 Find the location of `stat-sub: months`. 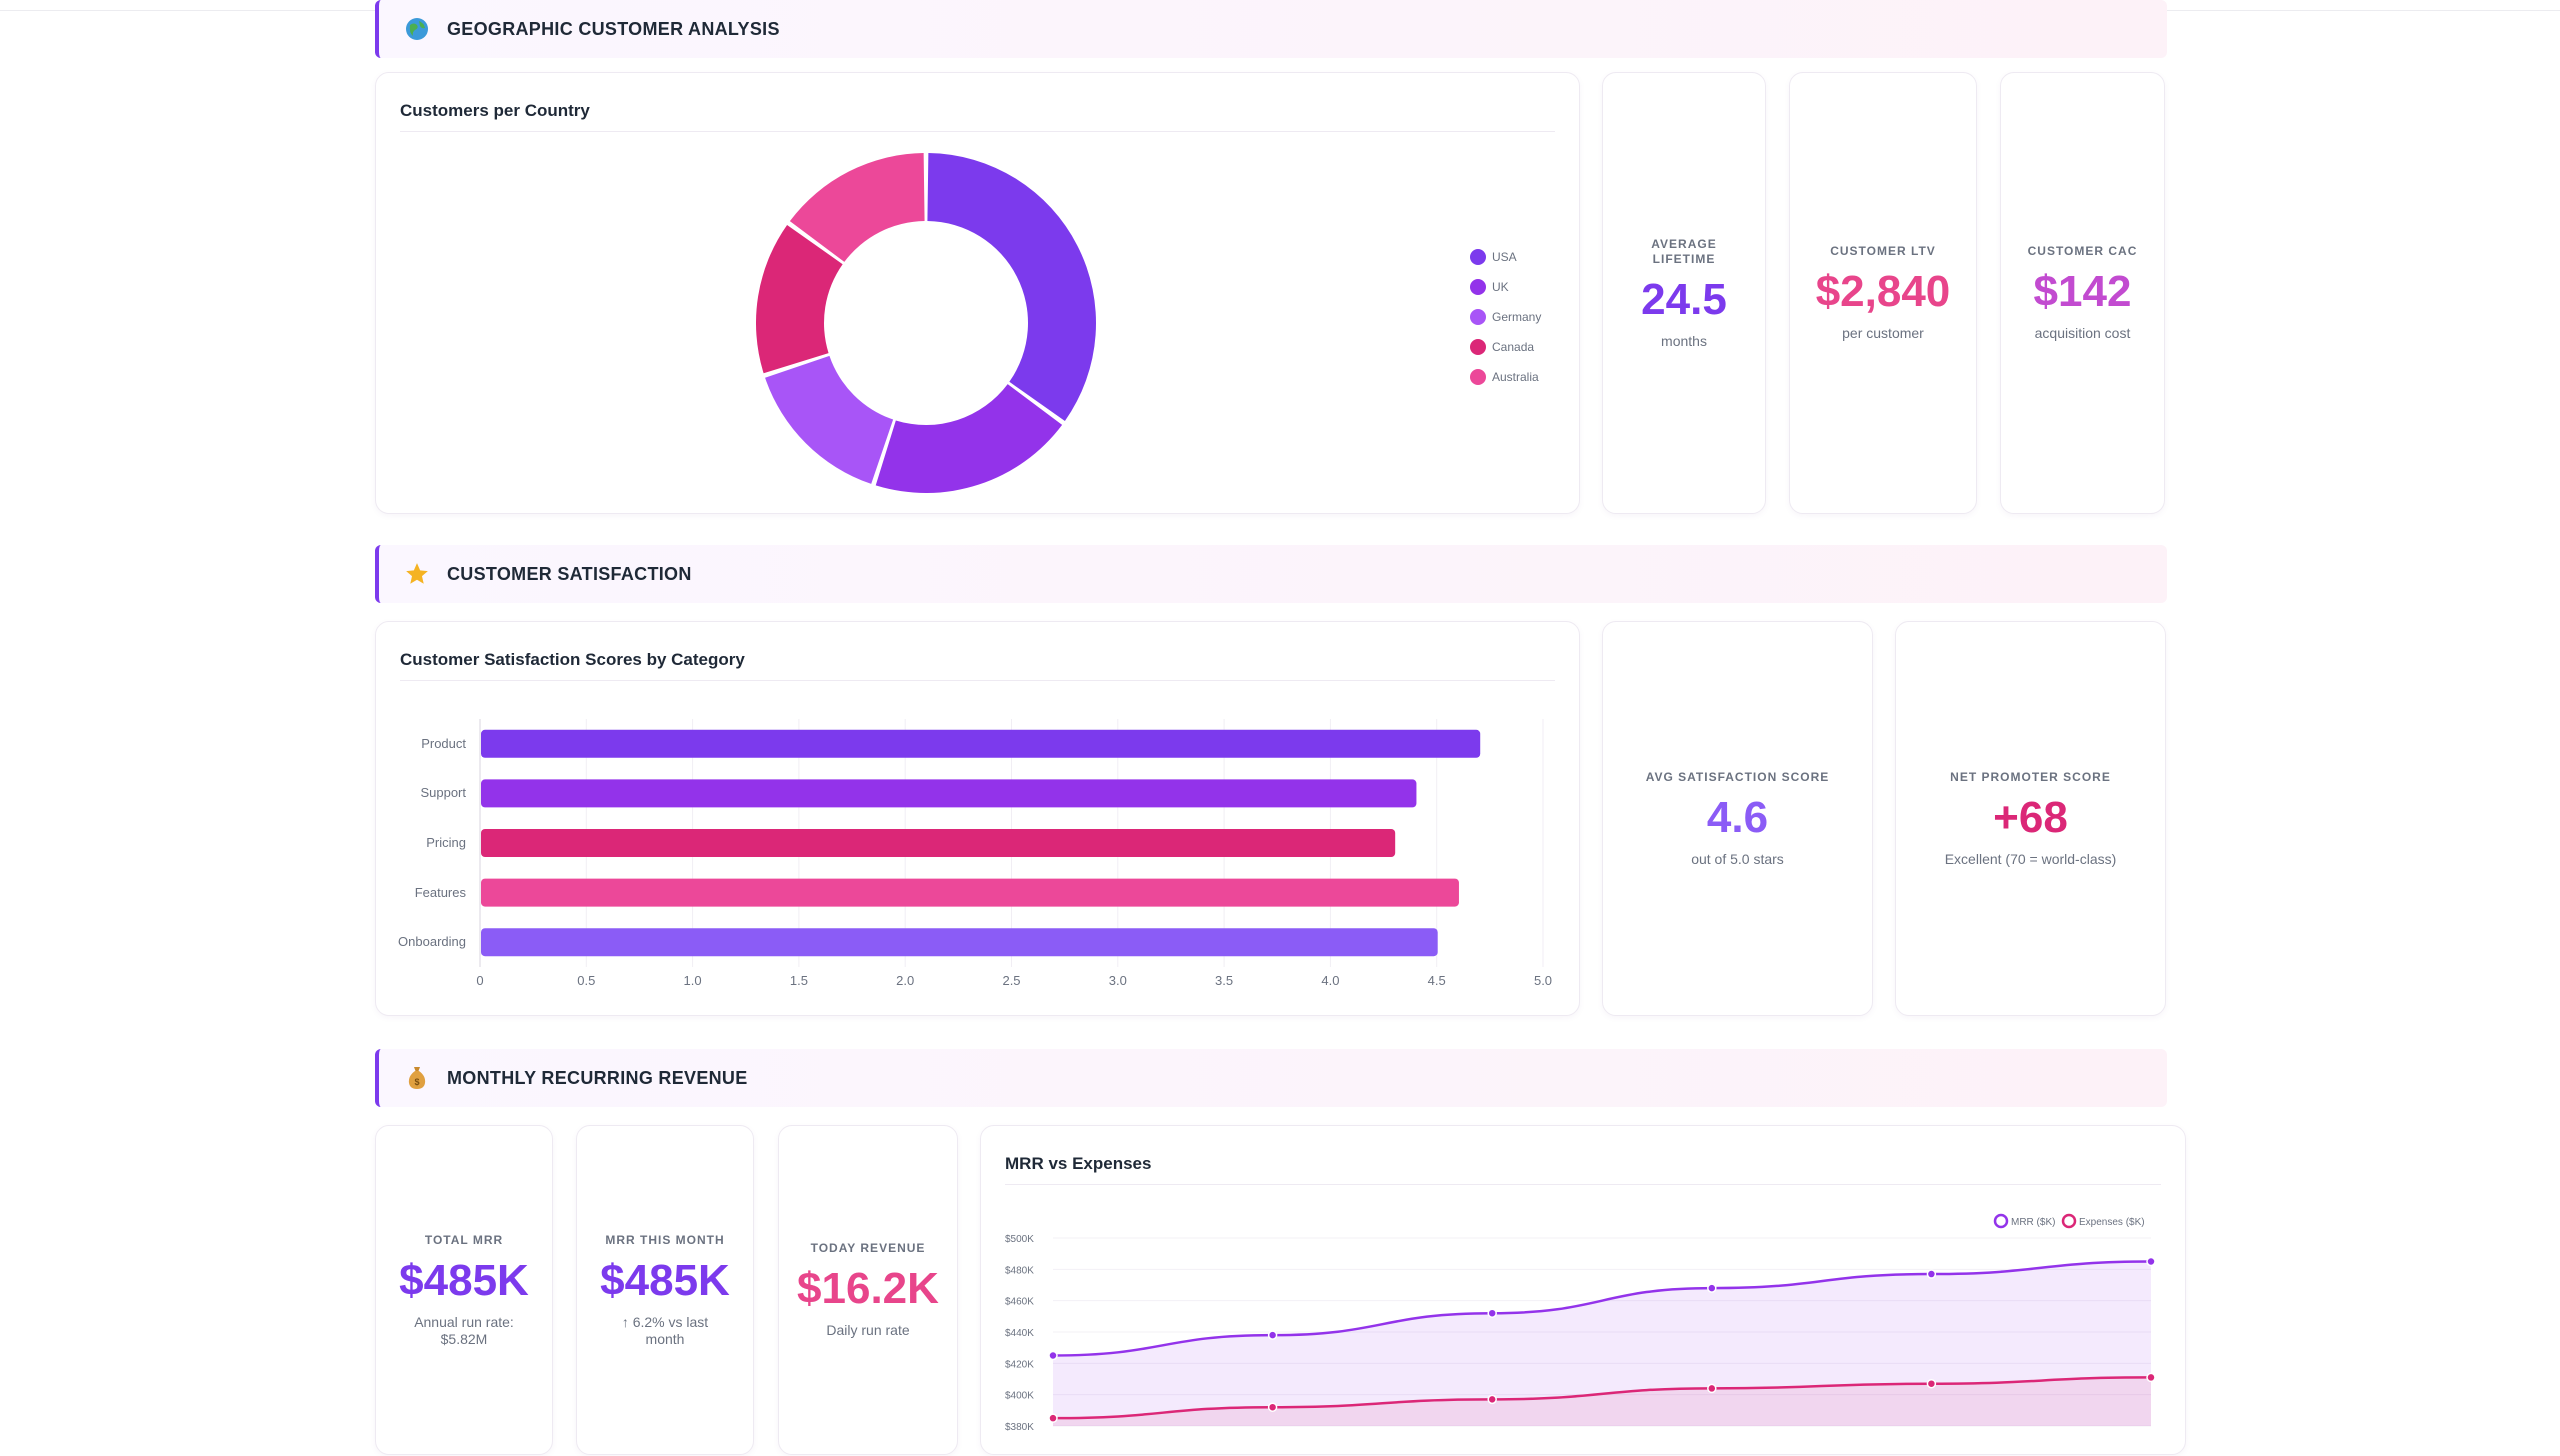

stat-sub: months is located at coordinates (1684, 340).